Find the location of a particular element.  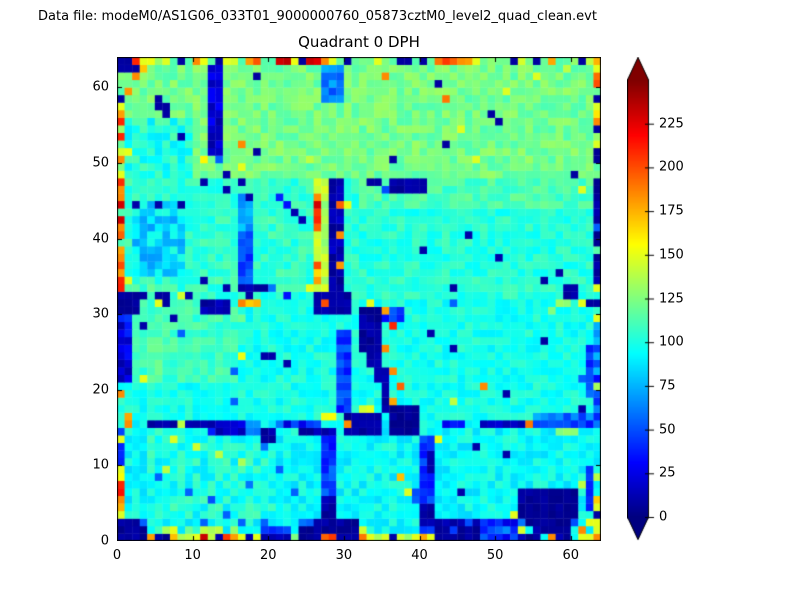

x-tick-label: 10 is located at coordinates (192, 555).